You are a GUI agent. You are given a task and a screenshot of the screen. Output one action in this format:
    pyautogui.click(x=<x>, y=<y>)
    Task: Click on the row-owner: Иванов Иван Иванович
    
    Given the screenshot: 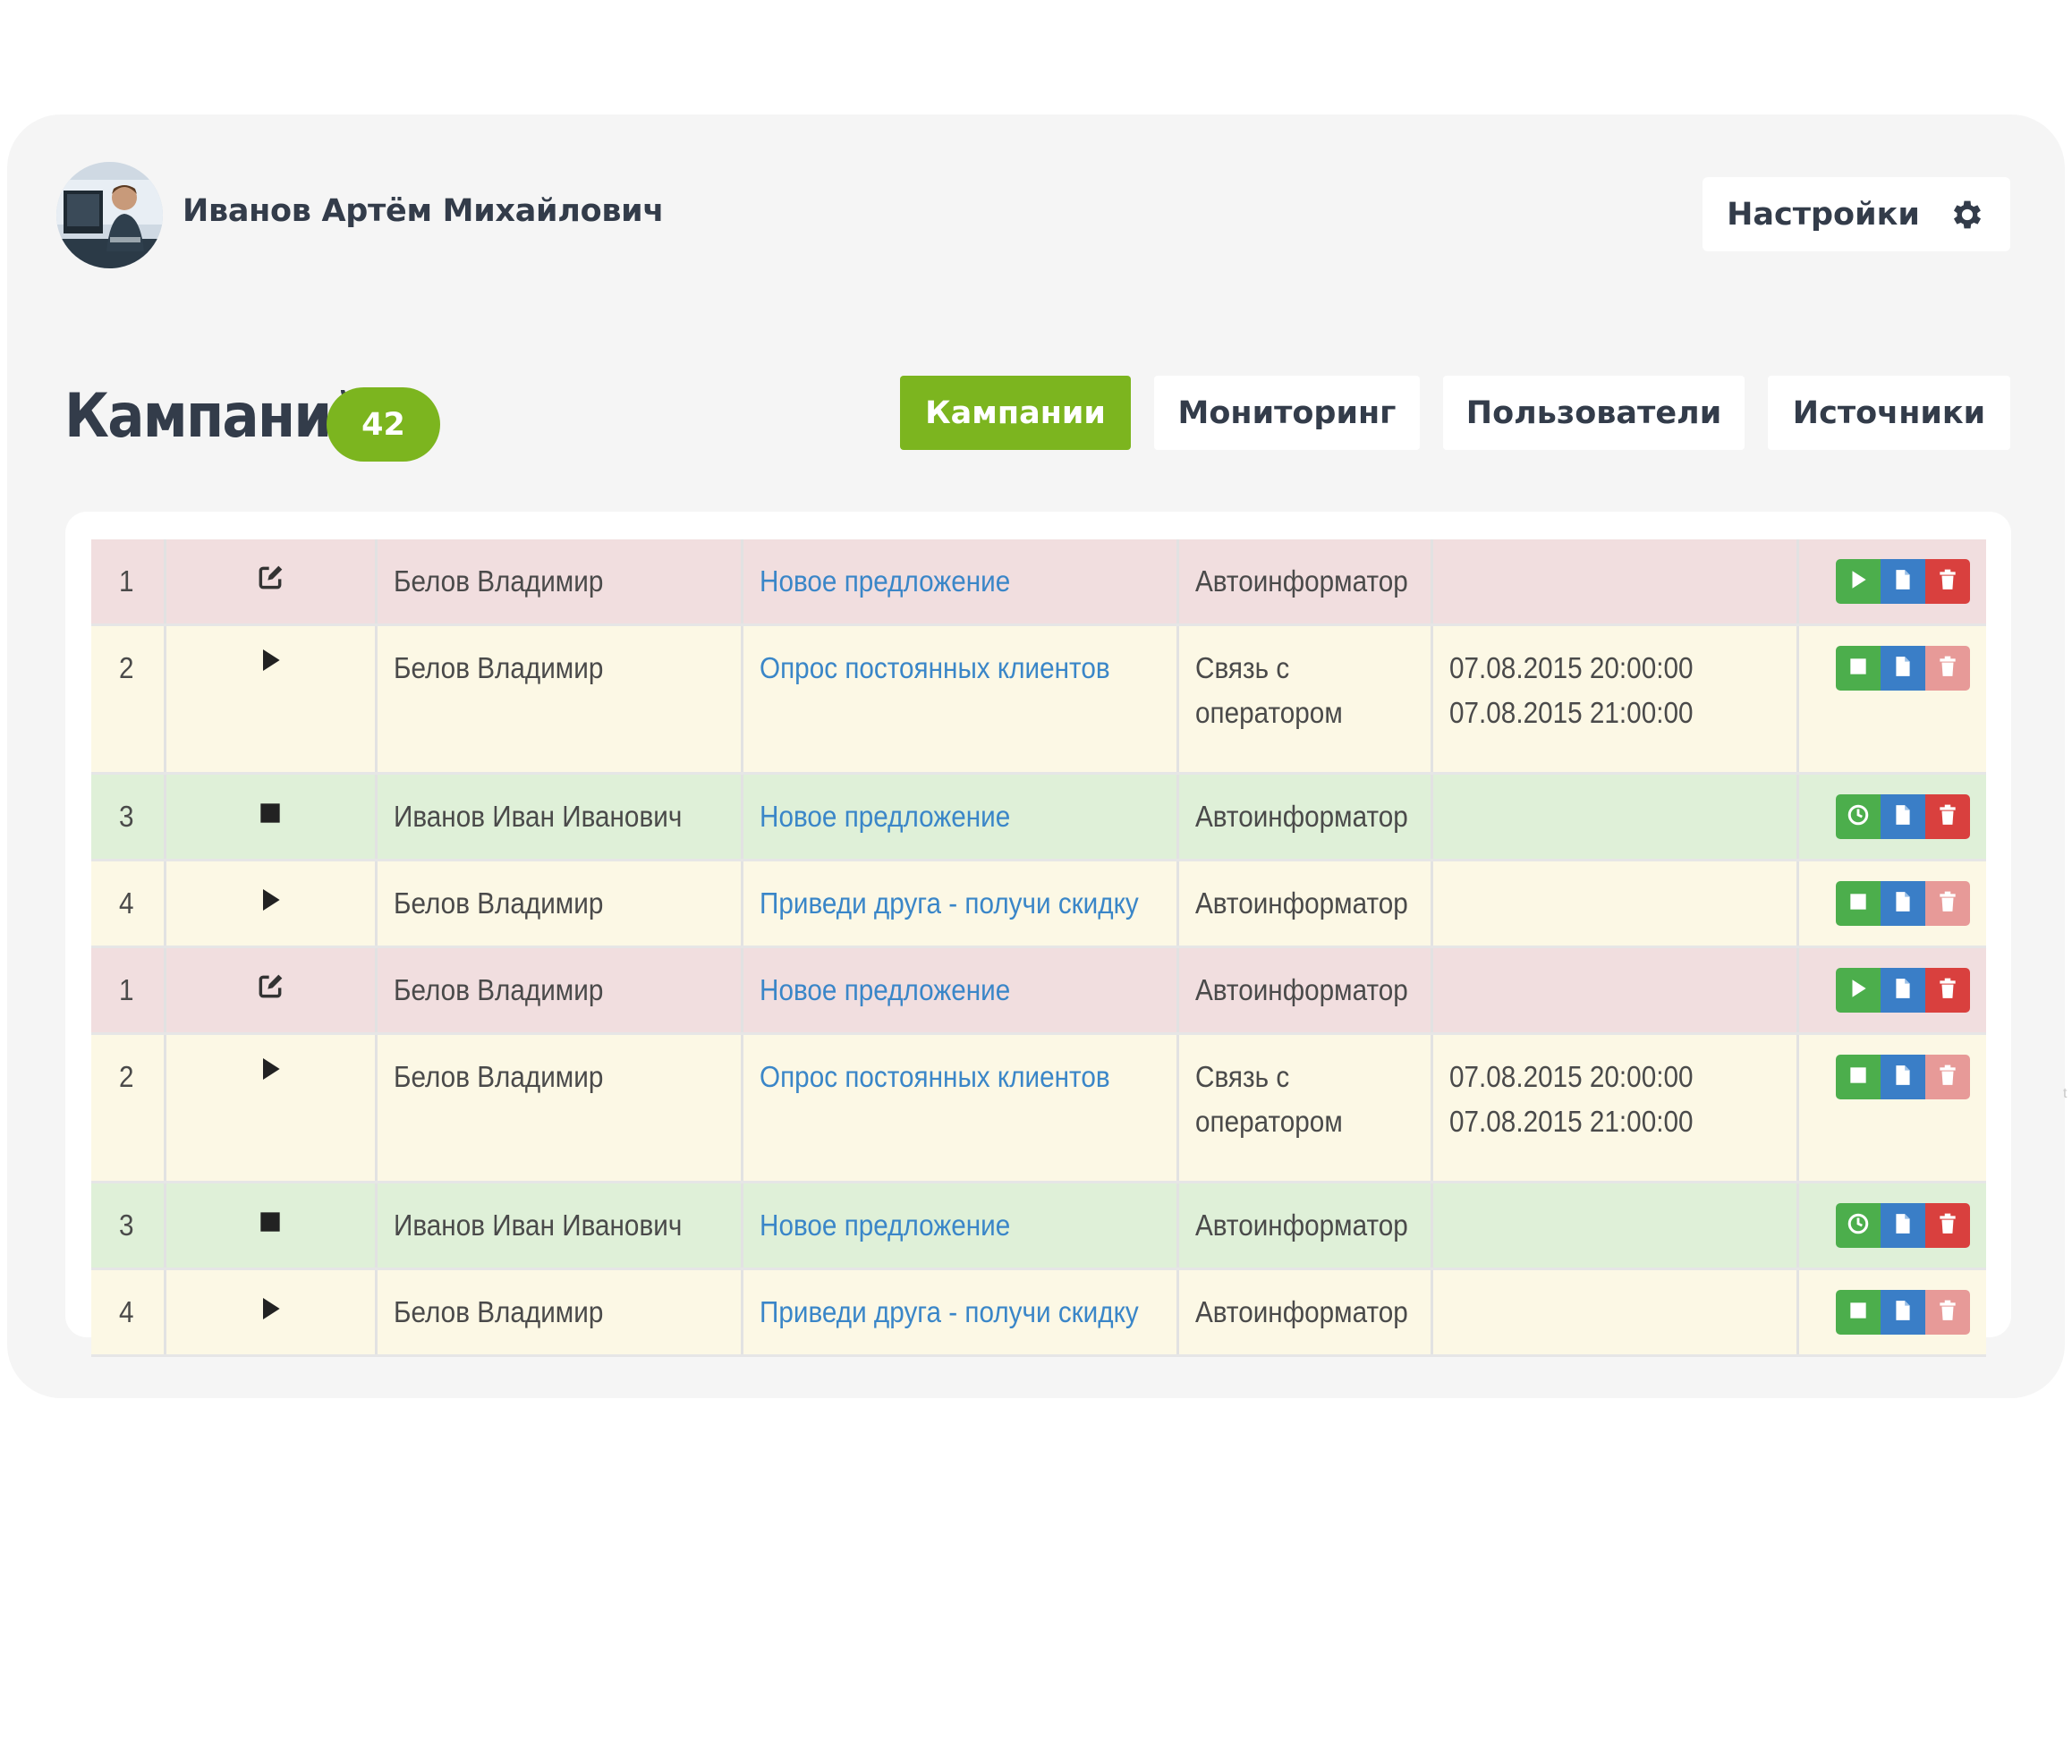 What is the action you would take?
    pyautogui.click(x=558, y=817)
    